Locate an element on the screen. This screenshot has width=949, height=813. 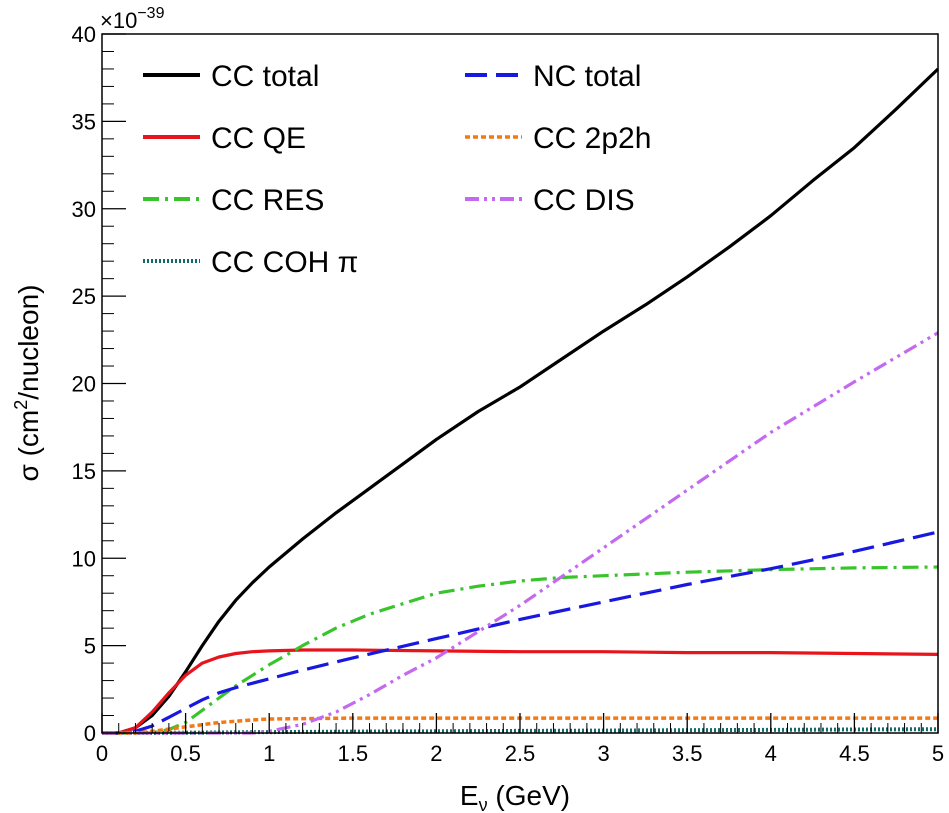
y-tick-label: 10 is located at coordinates (84, 558).